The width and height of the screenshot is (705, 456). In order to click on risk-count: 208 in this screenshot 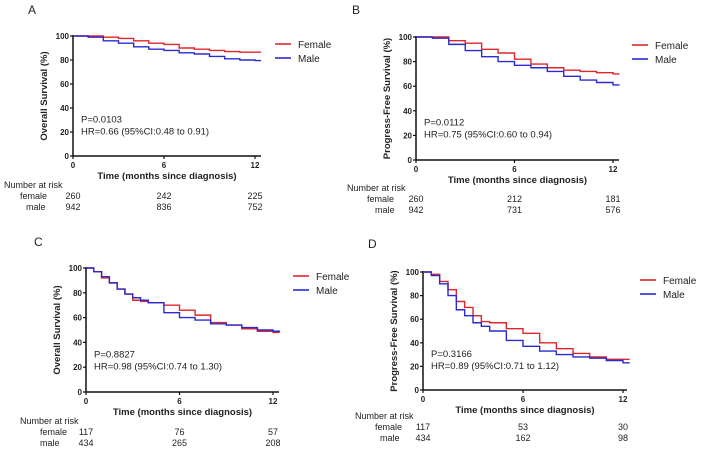, I will do `click(272, 443)`.